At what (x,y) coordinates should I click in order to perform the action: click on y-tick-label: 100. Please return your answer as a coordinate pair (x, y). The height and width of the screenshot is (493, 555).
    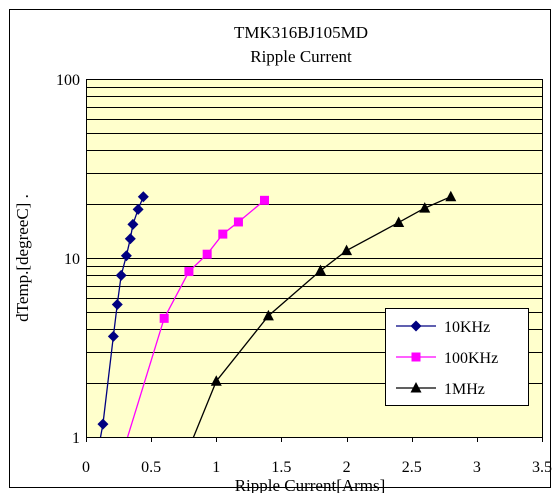
    Looking at the image, I should click on (68, 80).